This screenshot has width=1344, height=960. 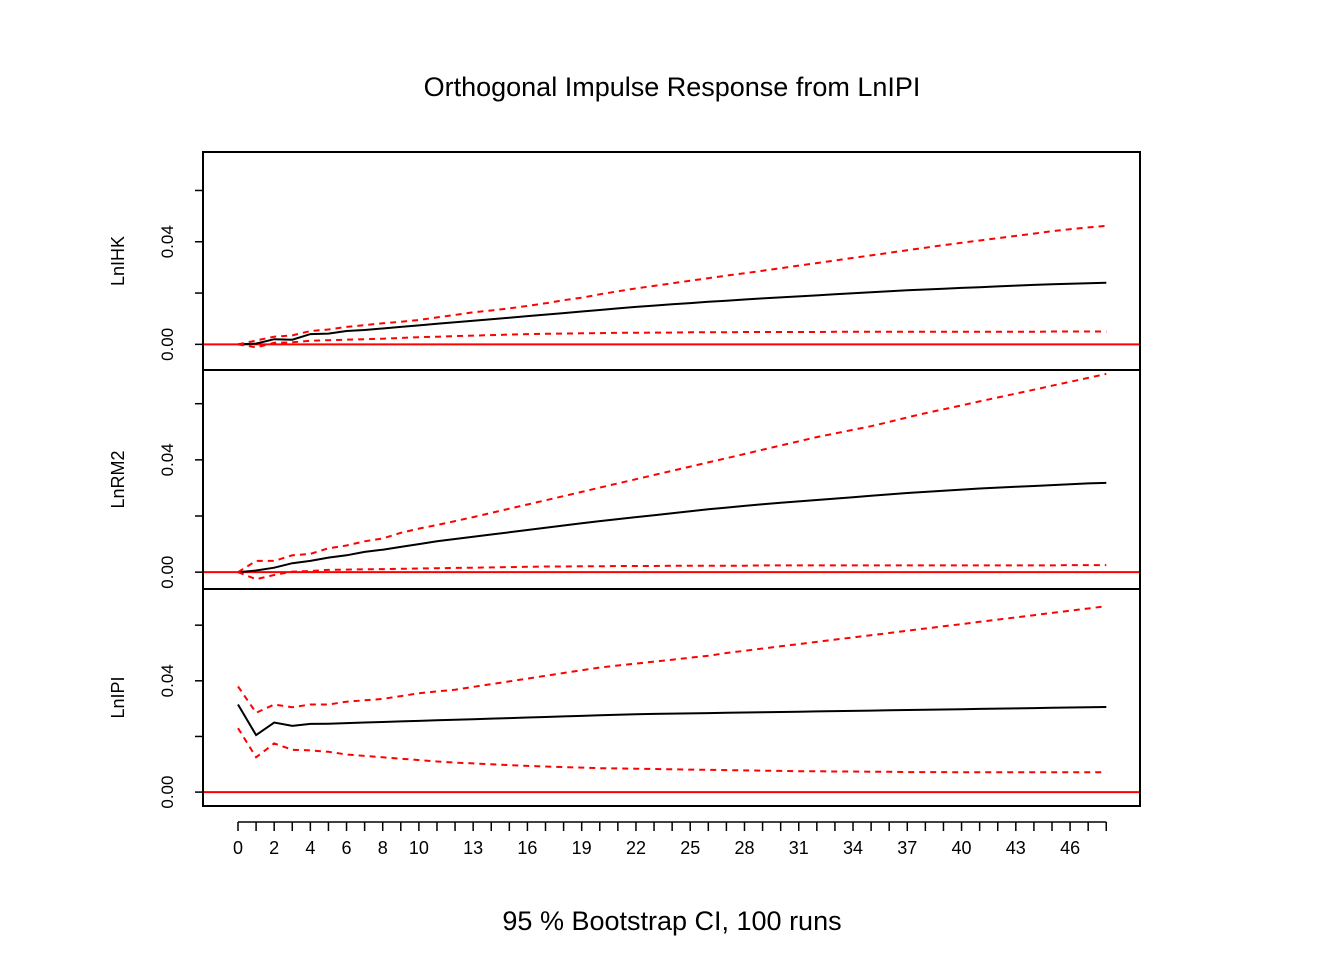 I want to click on x-axis: 0 2 4 6 8 10 13 16 19 22 25 28 31 34 37 40 43 46, so click(x=670, y=839).